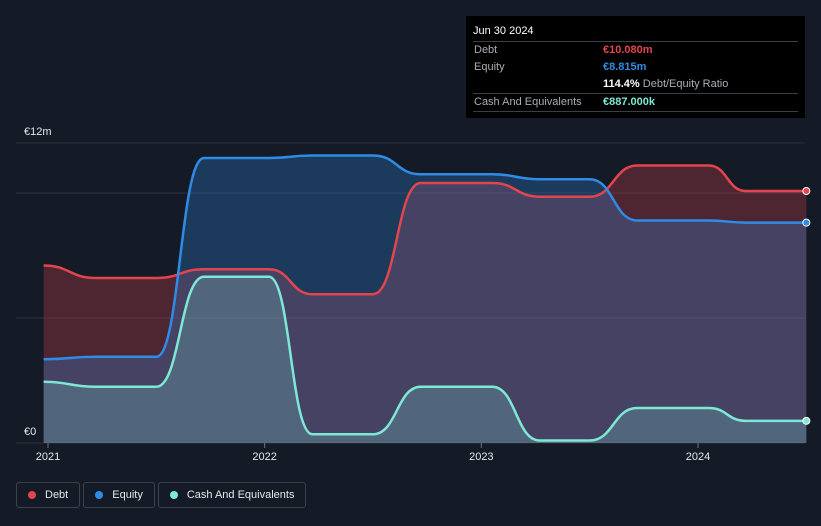 This screenshot has width=821, height=526. Describe the element at coordinates (806, 306) in the screenshot. I see `series-end-dots` at that location.